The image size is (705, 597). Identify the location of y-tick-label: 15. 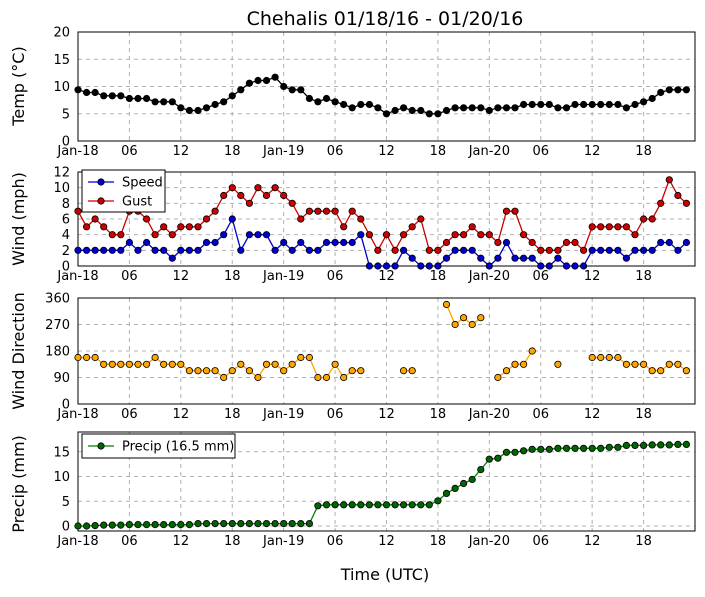
(61, 452).